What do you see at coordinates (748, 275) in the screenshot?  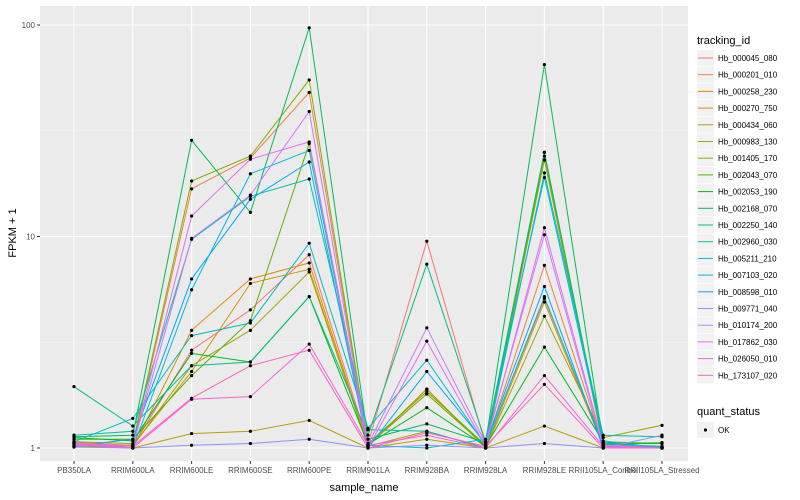 I see `legend-label: Hb_007103_020` at bounding box center [748, 275].